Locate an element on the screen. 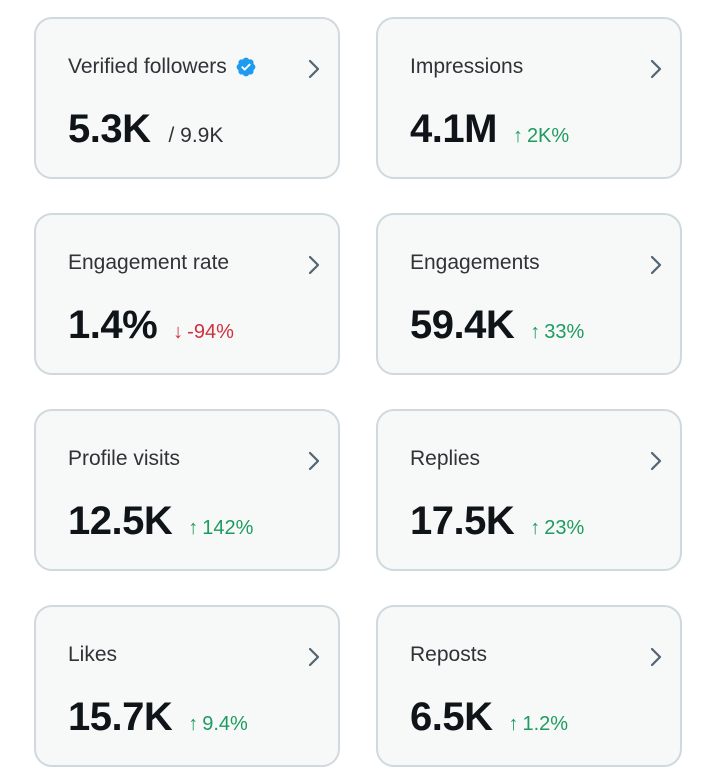  card-value-row: 6.5K ↑ 1.2% is located at coordinates (489, 717).